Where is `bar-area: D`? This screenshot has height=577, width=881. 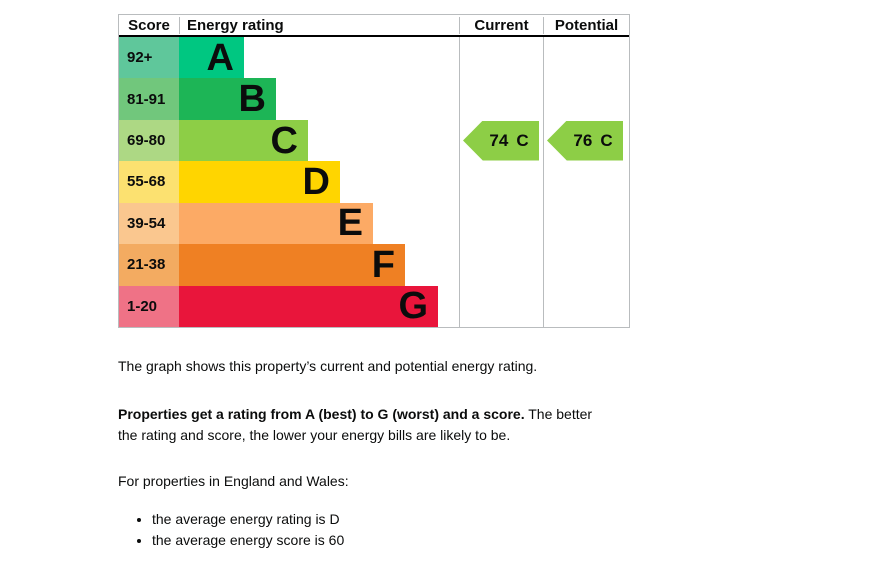
bar-area: D is located at coordinates (319, 181).